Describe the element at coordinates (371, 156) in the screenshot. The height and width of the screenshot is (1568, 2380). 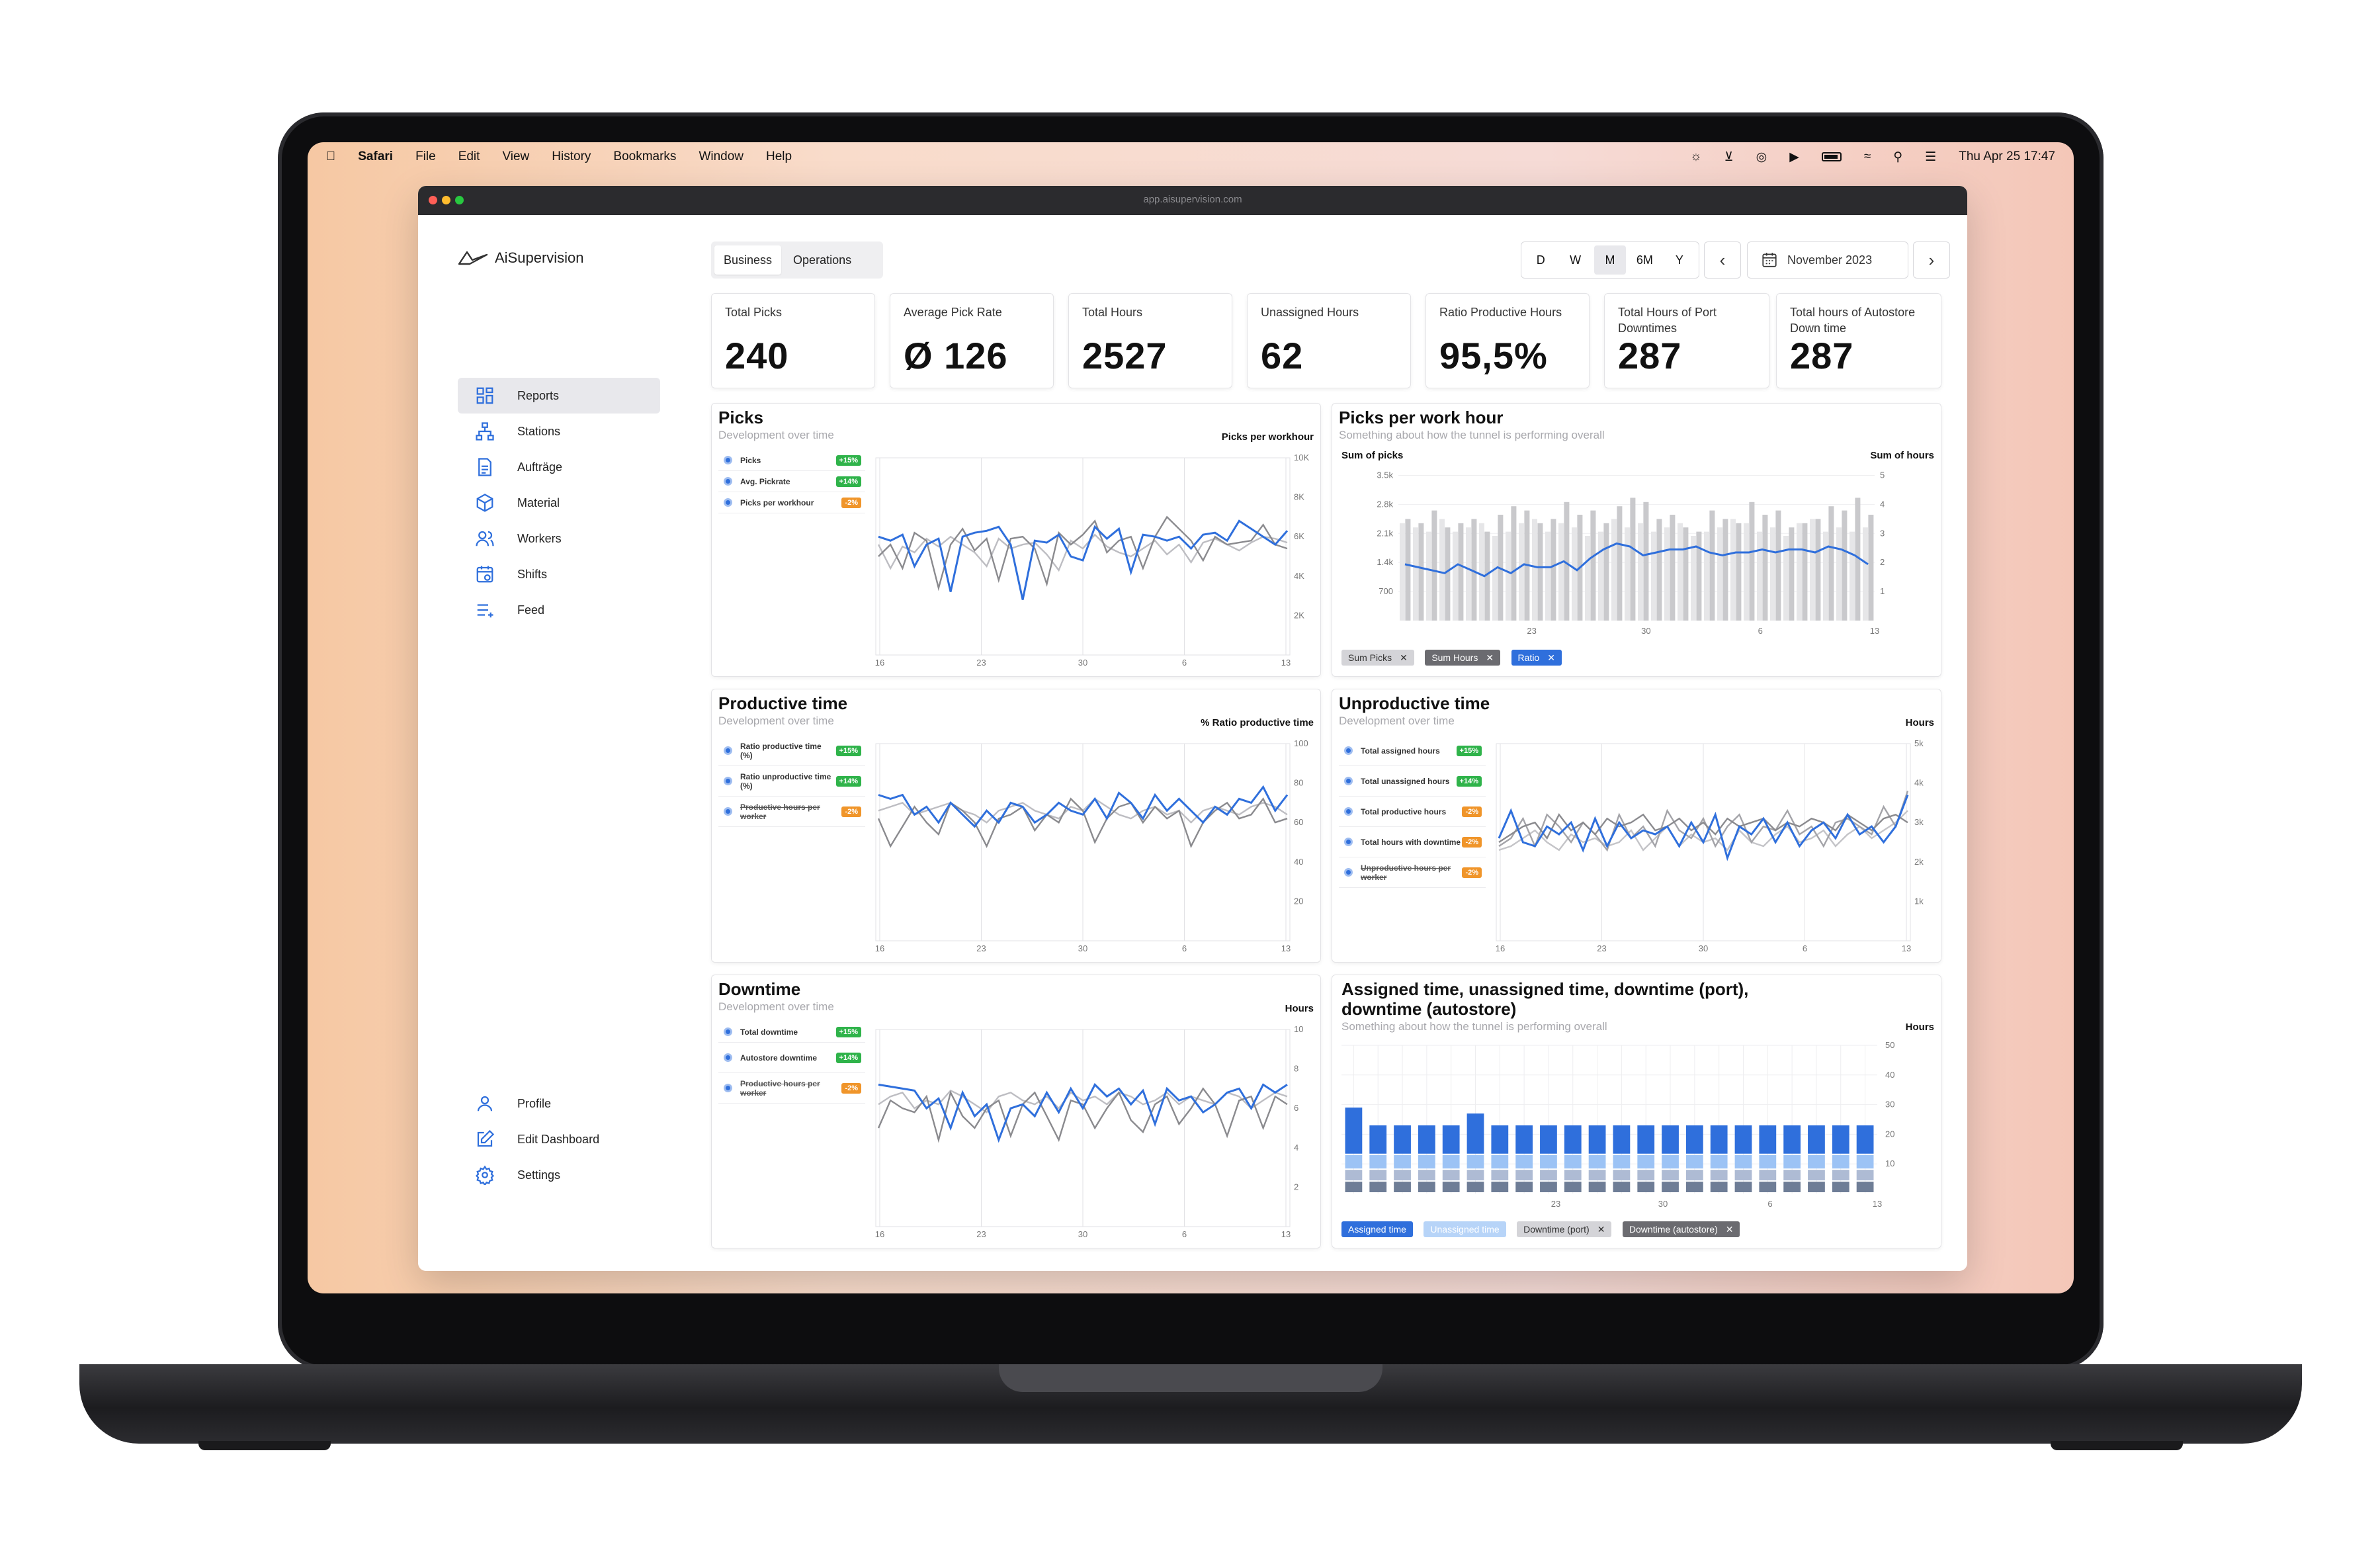
I see `menubar-app-name: Safari` at that location.